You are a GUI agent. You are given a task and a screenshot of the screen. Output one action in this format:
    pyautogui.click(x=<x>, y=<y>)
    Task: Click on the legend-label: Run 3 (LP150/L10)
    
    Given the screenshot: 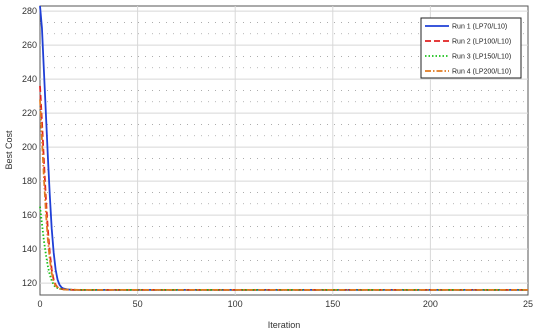 What is the action you would take?
    pyautogui.click(x=481, y=57)
    